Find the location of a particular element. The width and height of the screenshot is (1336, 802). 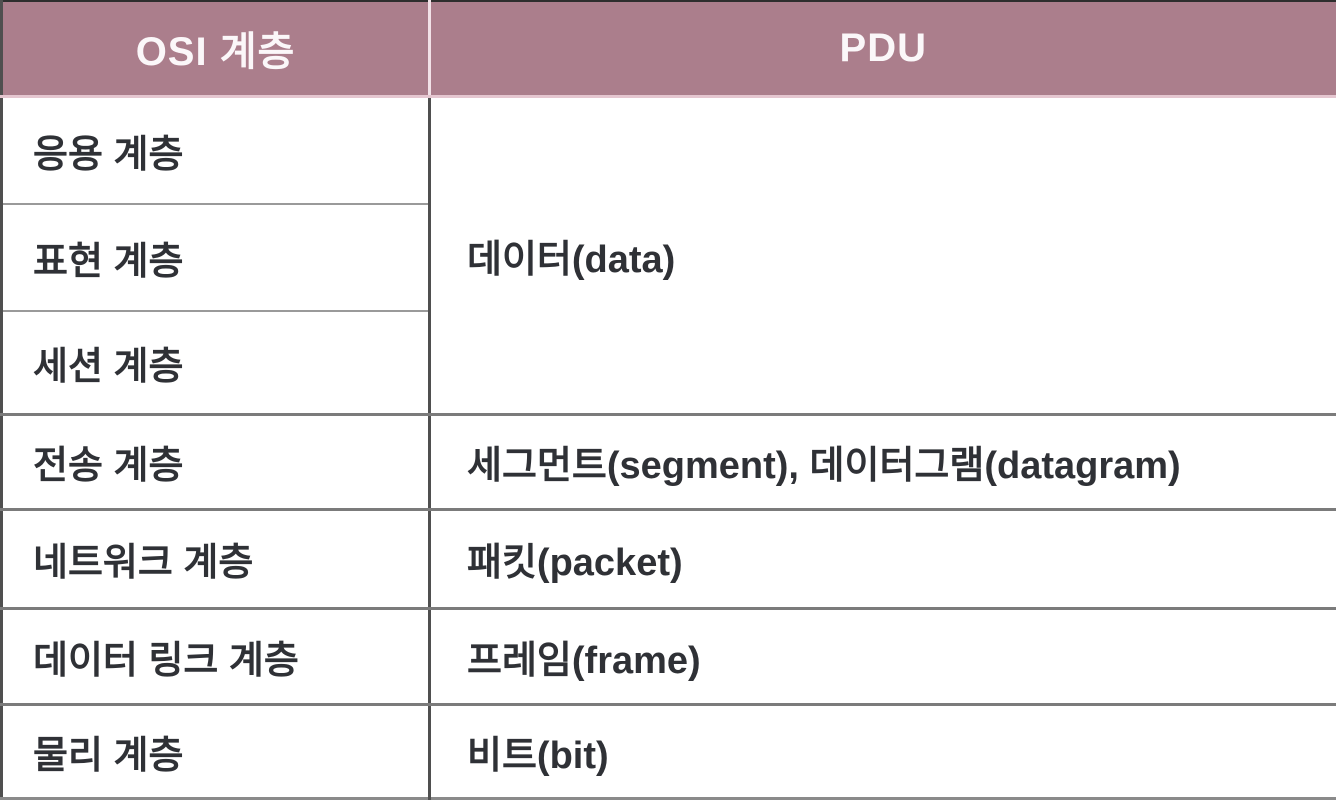

table-row-transport: 전송 계층 세그먼트(segment), 데이터그램(datagram) is located at coordinates (668, 462).